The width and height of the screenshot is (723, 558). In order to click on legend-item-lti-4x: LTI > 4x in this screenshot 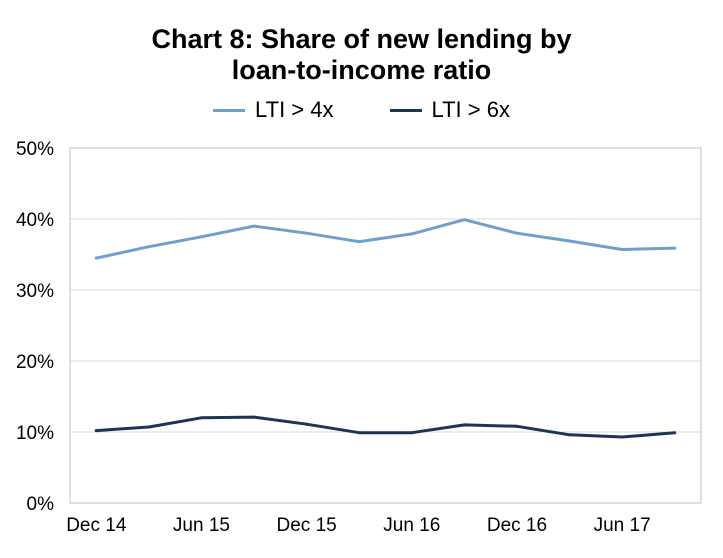, I will do `click(273, 110)`.